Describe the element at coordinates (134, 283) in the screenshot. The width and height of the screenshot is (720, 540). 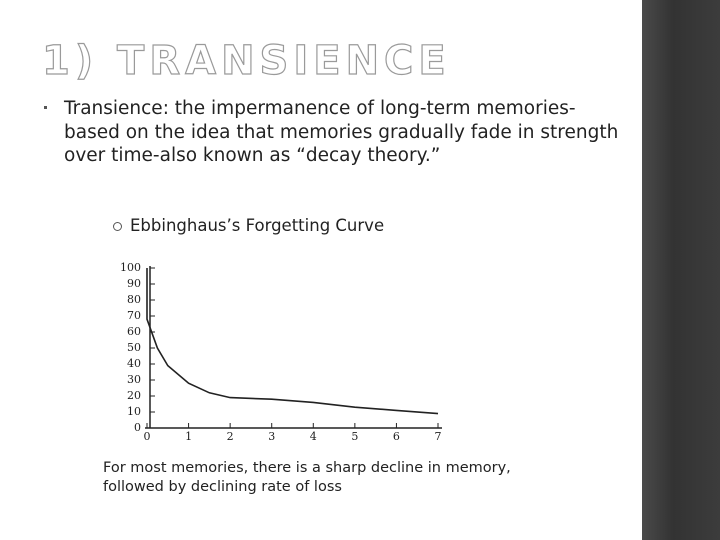
I see `y-tick-label: 90` at that location.